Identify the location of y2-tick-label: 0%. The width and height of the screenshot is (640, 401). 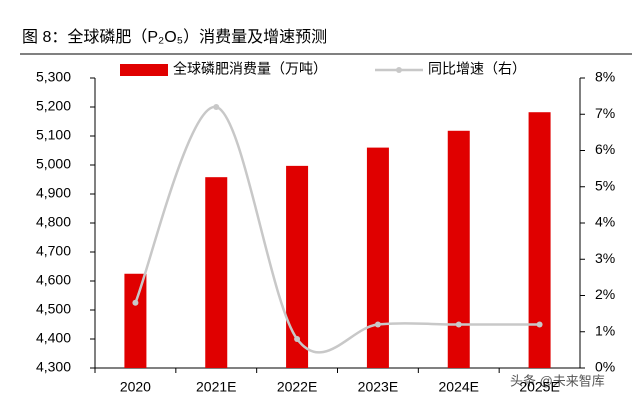
(605, 367).